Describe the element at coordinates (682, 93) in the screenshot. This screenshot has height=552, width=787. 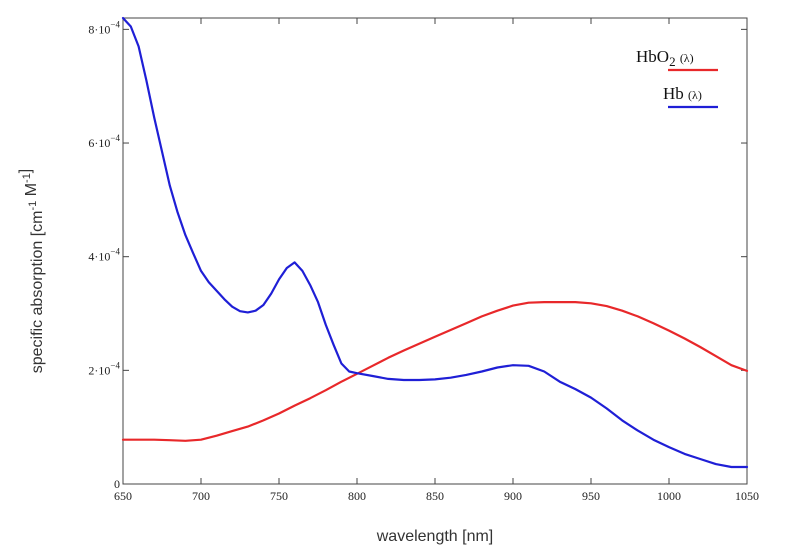
I see `legend-label-hb: Hb (λ)` at that location.